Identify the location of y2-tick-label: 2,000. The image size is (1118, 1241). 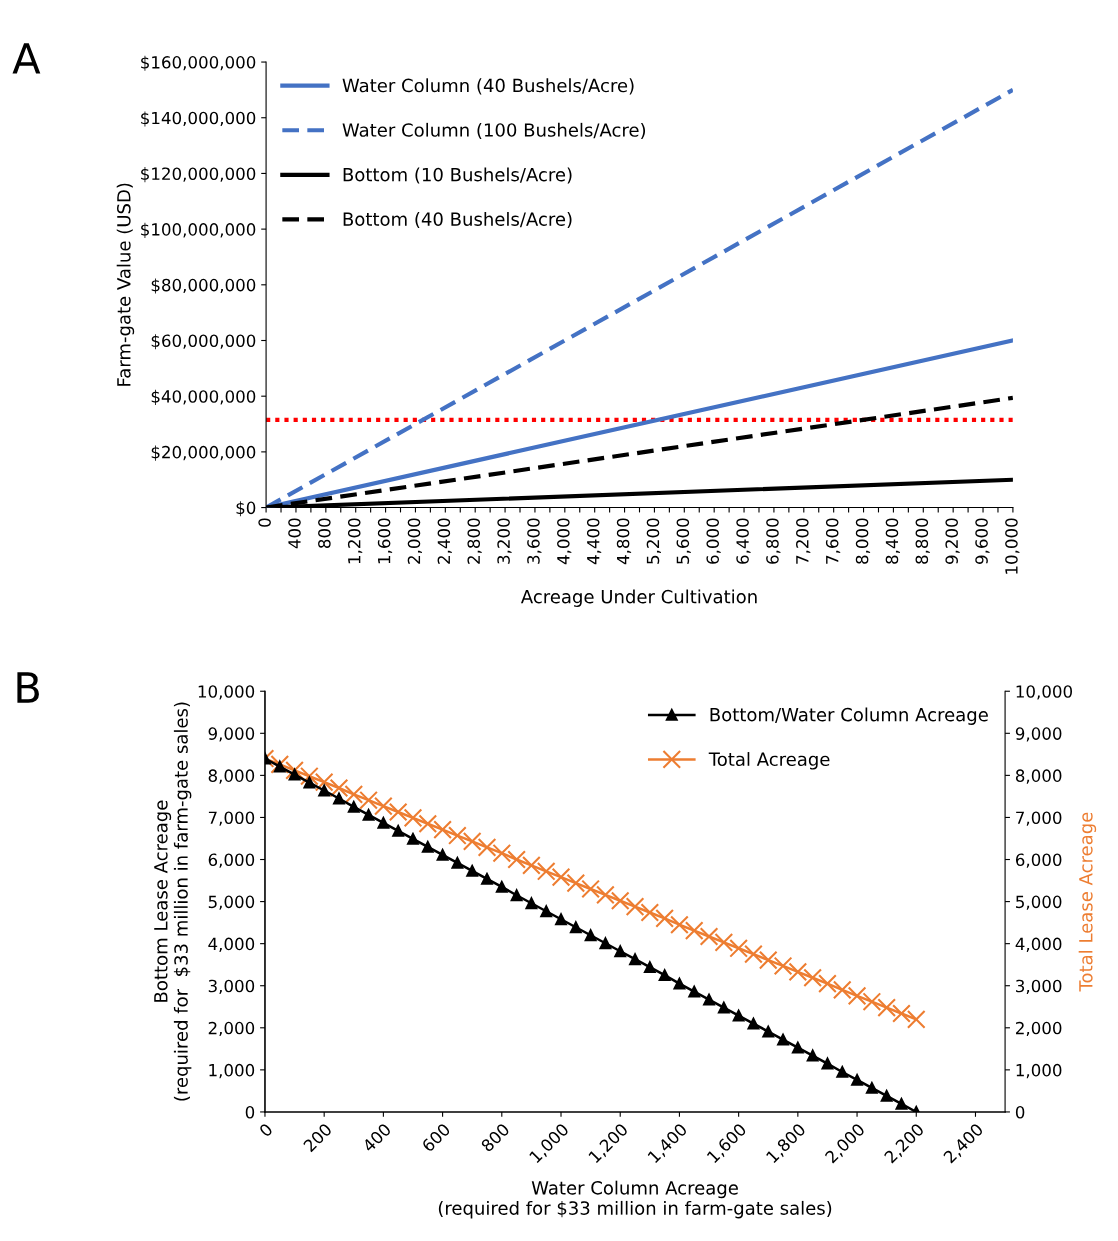
(1039, 1029).